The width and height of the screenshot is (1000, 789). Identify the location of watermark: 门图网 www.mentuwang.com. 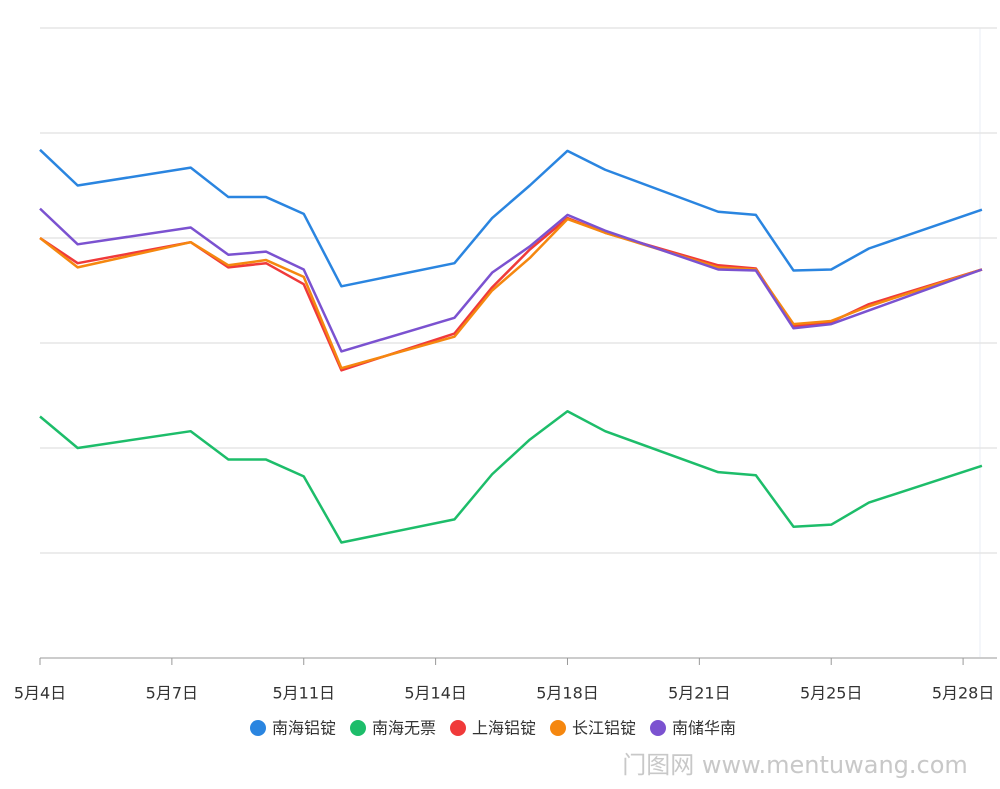
(795, 765).